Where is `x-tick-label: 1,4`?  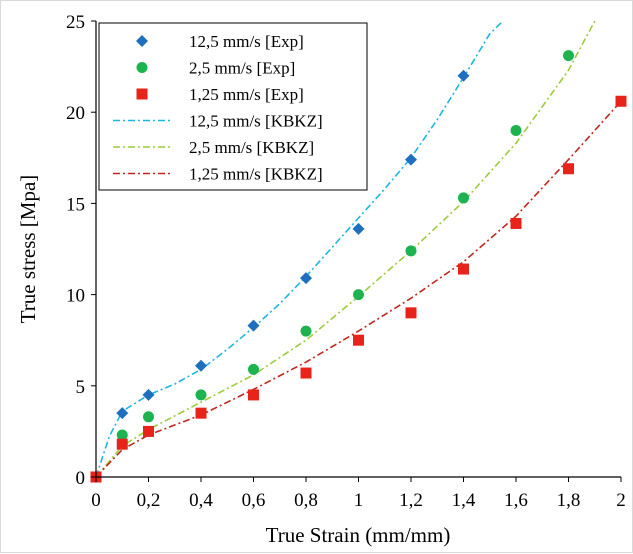
x-tick-label: 1,4 is located at coordinates (464, 500).